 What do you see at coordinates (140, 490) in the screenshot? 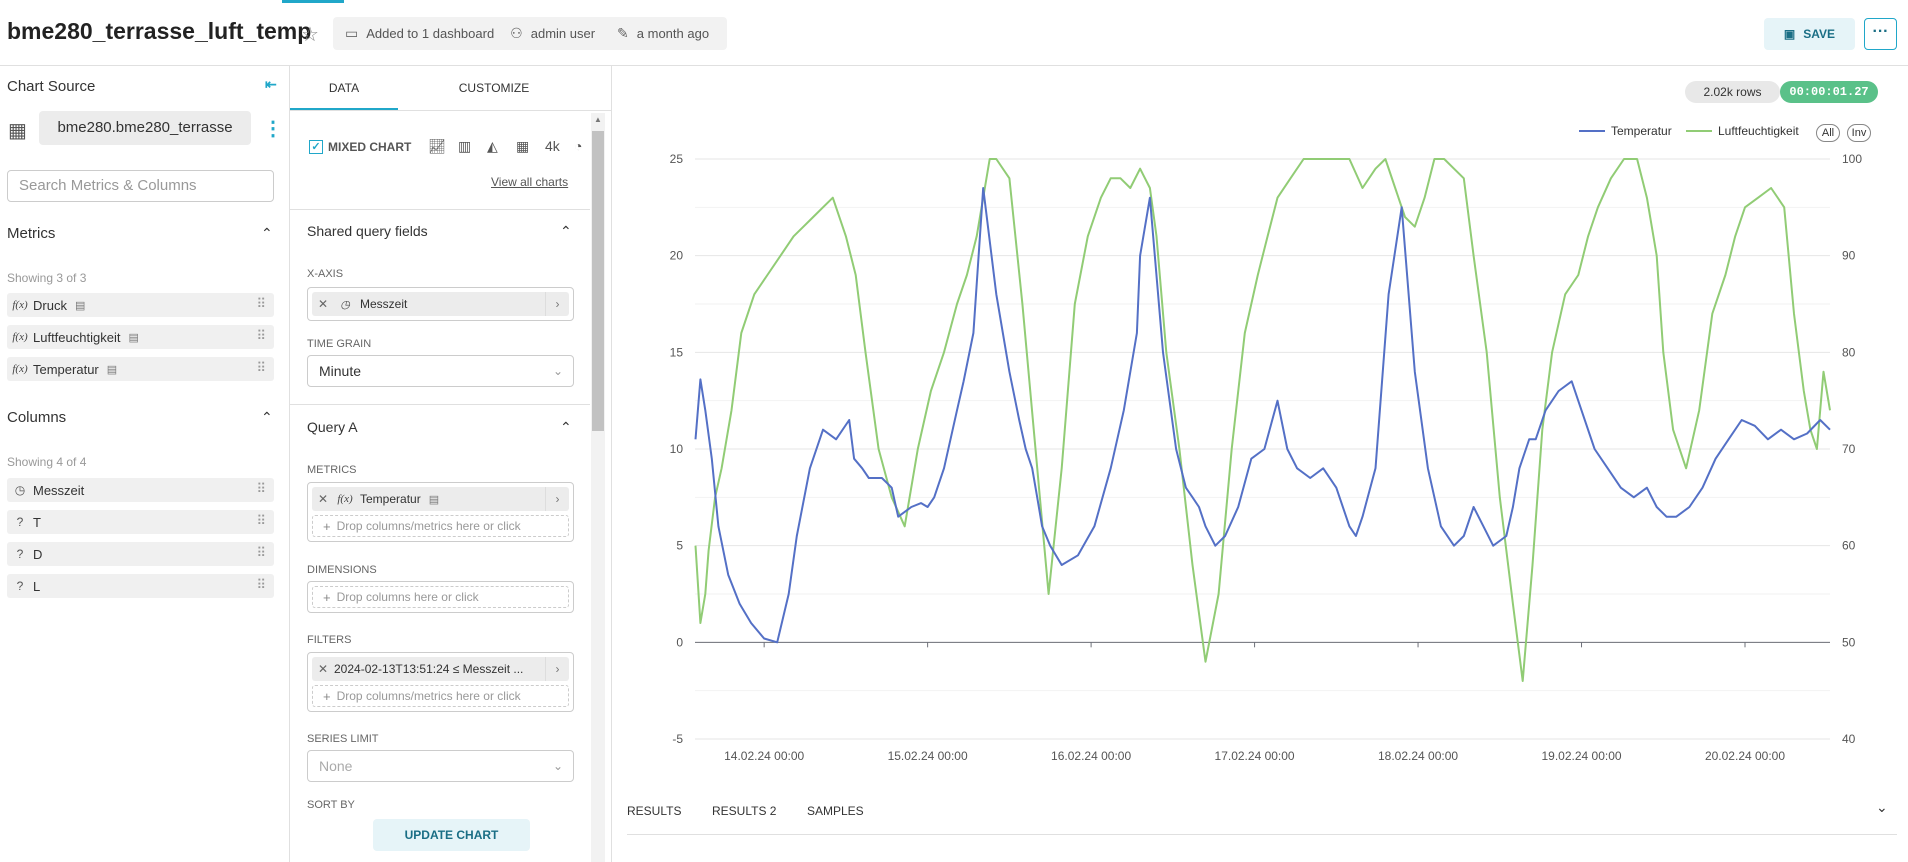
I see `column-item: ◷ Messzeit ⠿` at bounding box center [140, 490].